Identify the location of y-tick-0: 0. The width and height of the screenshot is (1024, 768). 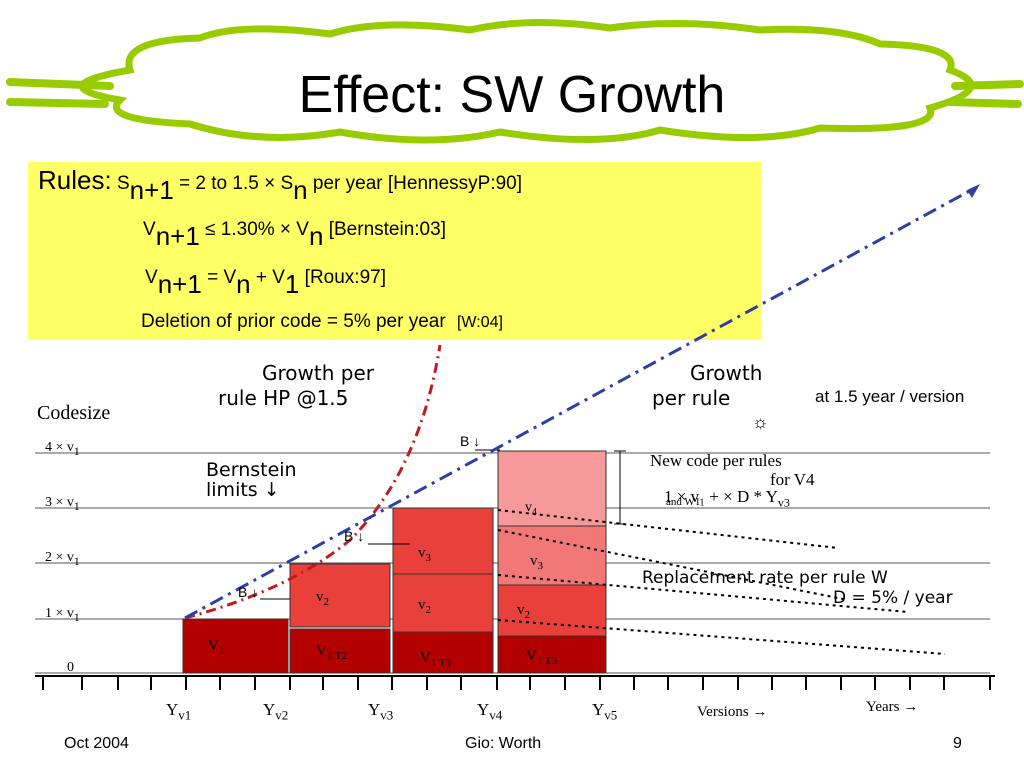
(70, 667).